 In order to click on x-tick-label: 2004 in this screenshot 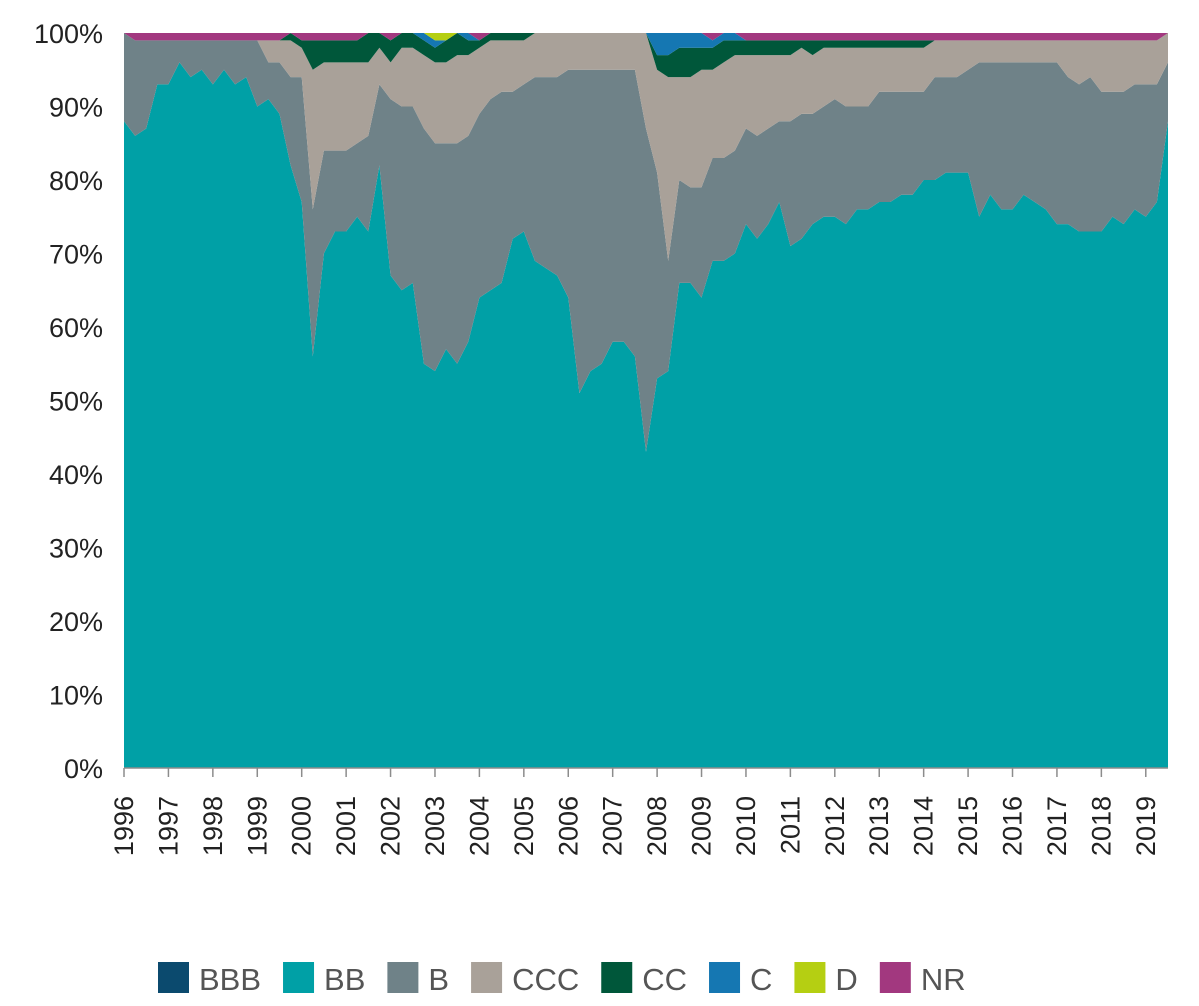, I will do `click(479, 826)`.